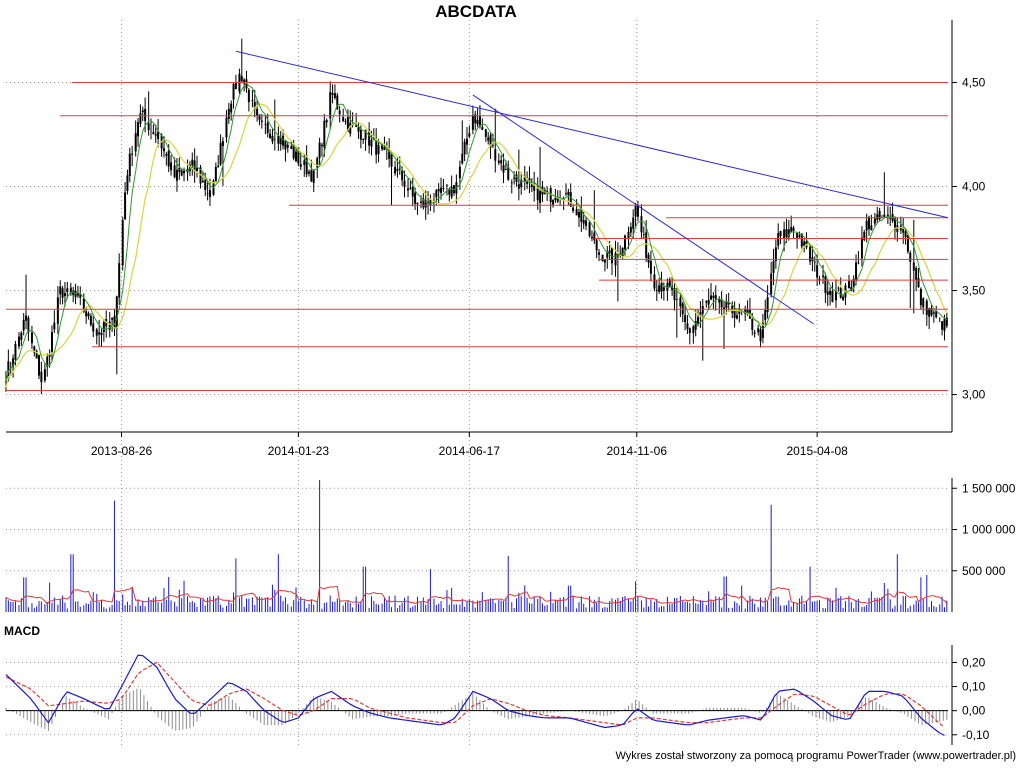 The image size is (1024, 768). What do you see at coordinates (989, 530) in the screenshot?
I see `volume-y-tick-label: 1 000 000` at bounding box center [989, 530].